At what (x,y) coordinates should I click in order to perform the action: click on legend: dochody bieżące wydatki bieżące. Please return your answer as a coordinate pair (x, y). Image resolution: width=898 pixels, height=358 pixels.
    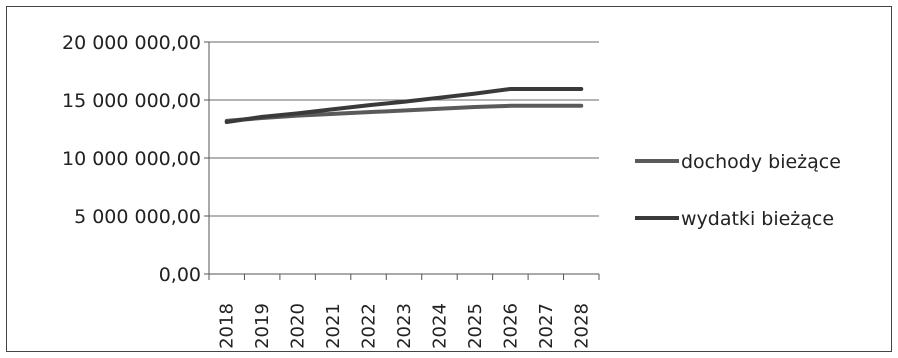
    Looking at the image, I should click on (738, 190).